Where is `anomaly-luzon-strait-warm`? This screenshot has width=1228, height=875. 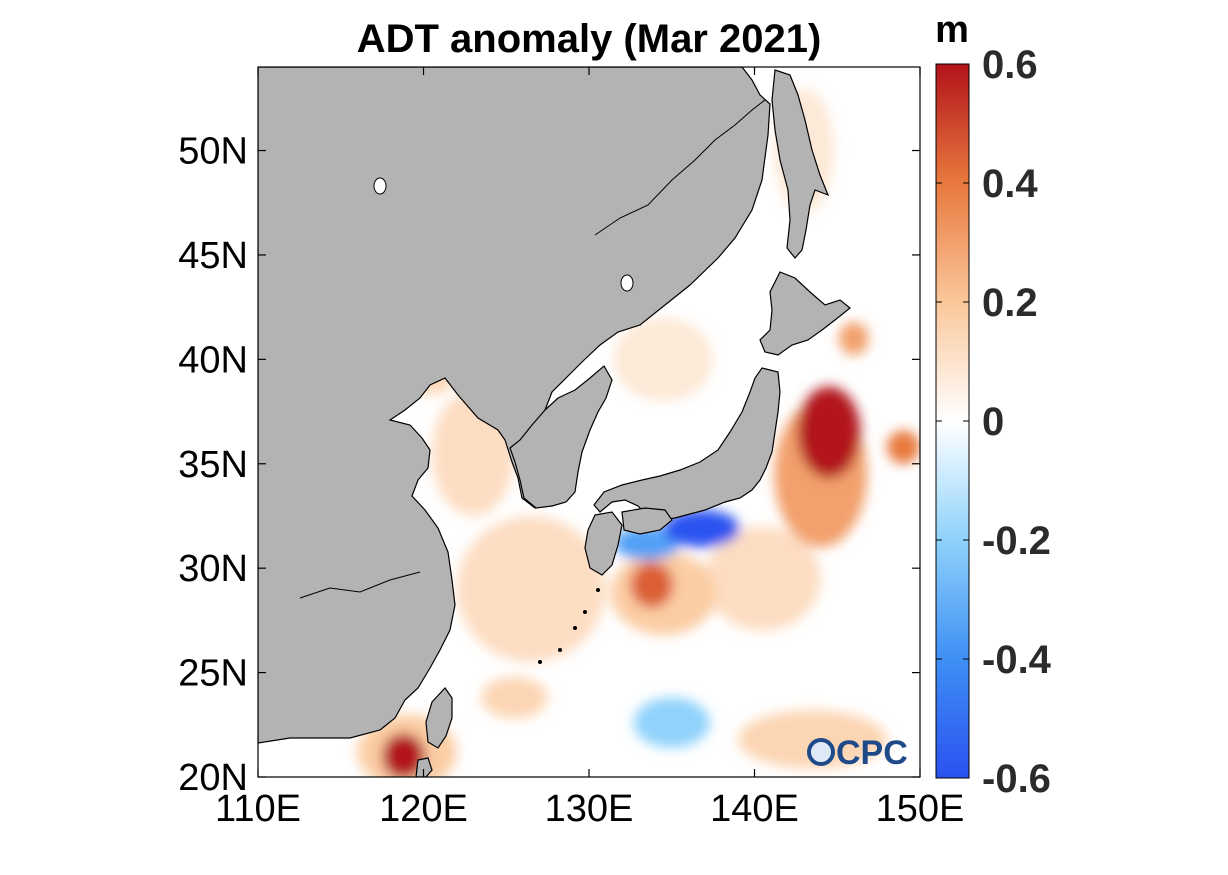 anomaly-luzon-strait-warm is located at coordinates (404, 755).